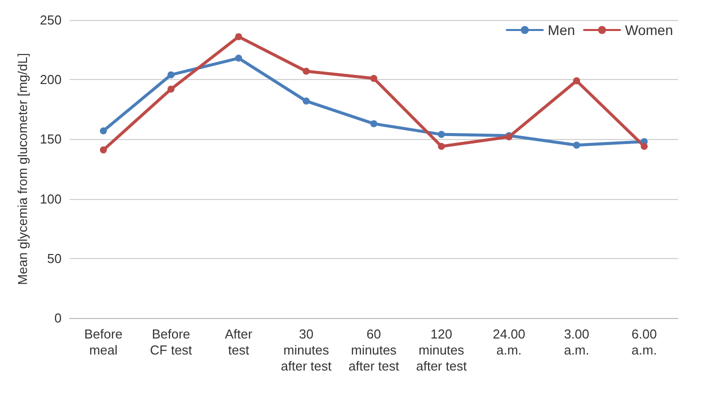 This screenshot has height=399, width=709. What do you see at coordinates (22, 169) in the screenshot?
I see `y-axis-title: Mean glycemia from glucometer [mg/dL]` at bounding box center [22, 169].